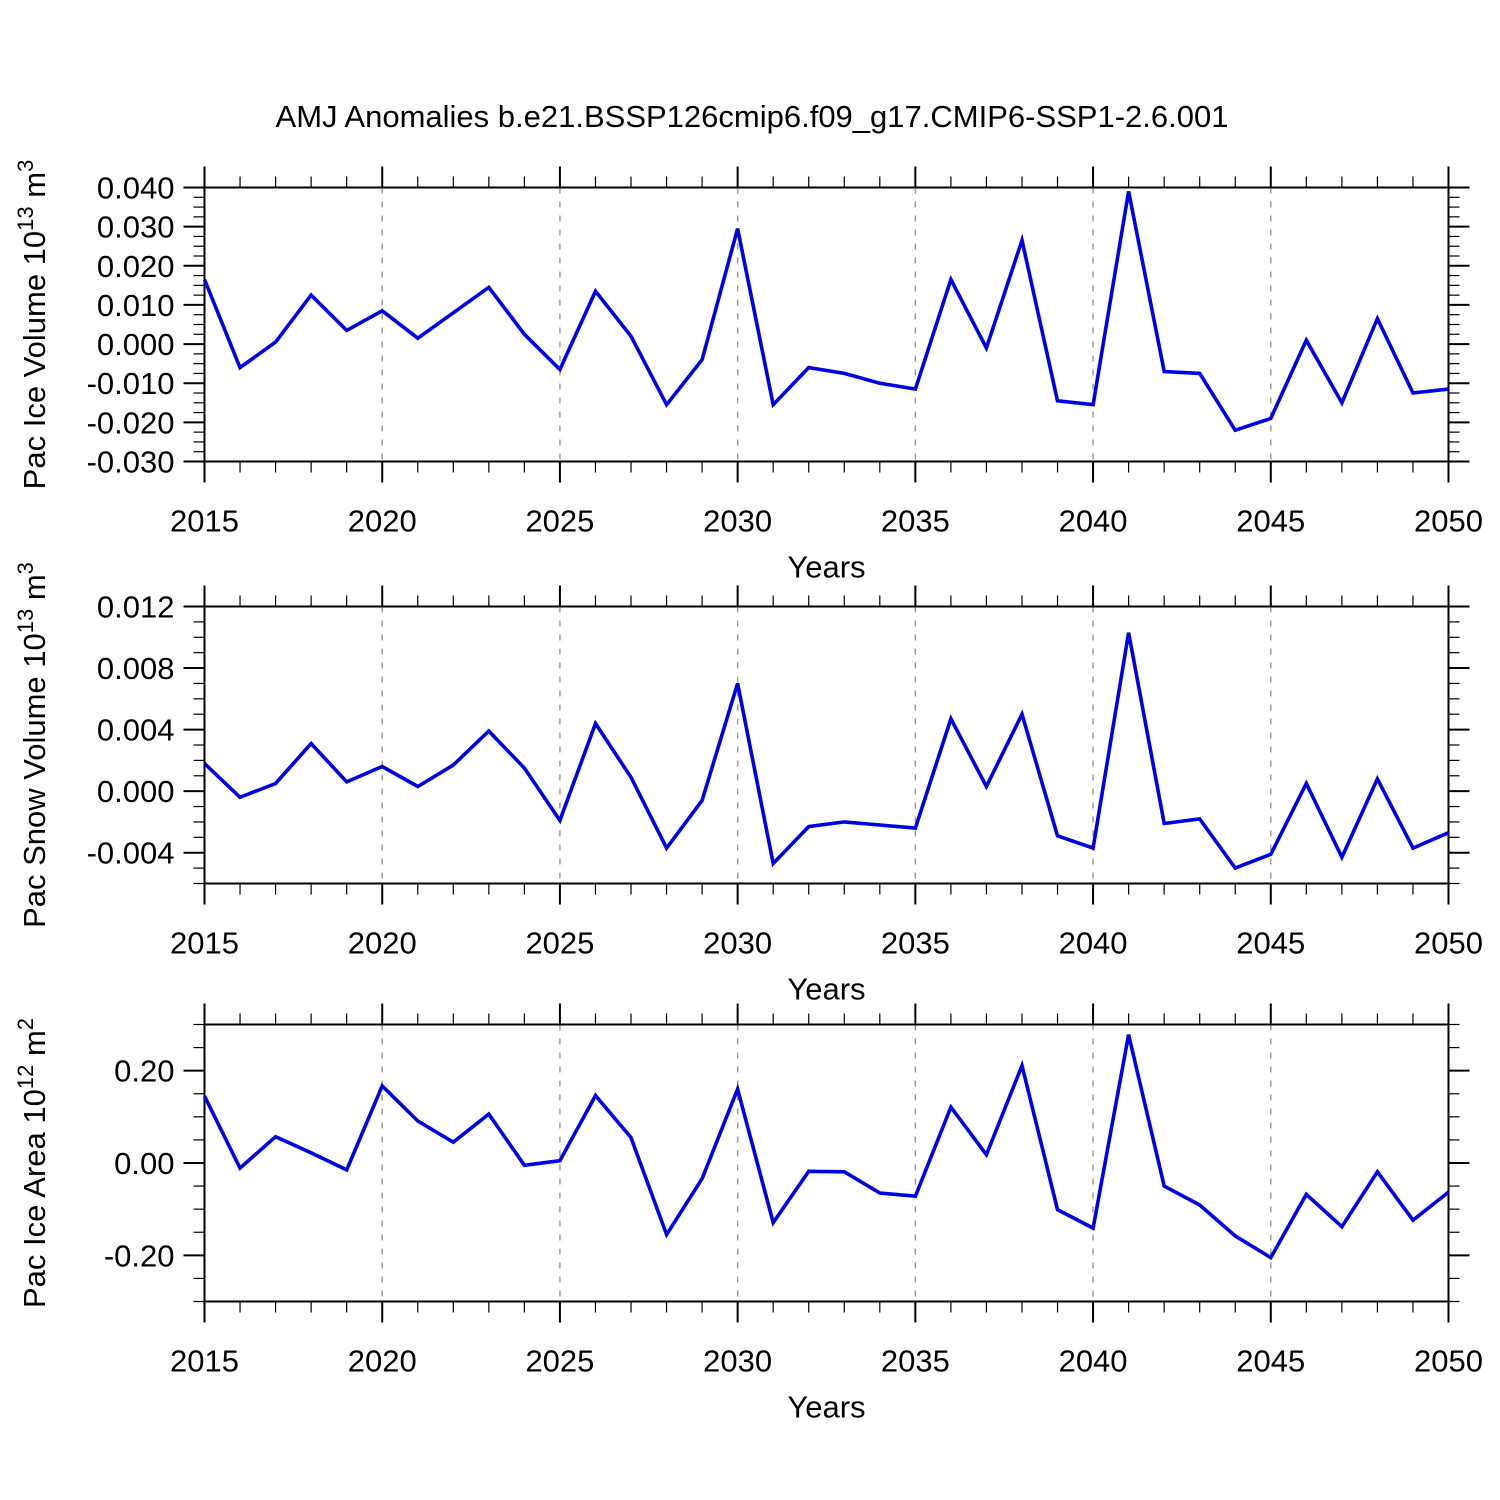  I want to click on y-tick-label: 0.008, so click(136, 668).